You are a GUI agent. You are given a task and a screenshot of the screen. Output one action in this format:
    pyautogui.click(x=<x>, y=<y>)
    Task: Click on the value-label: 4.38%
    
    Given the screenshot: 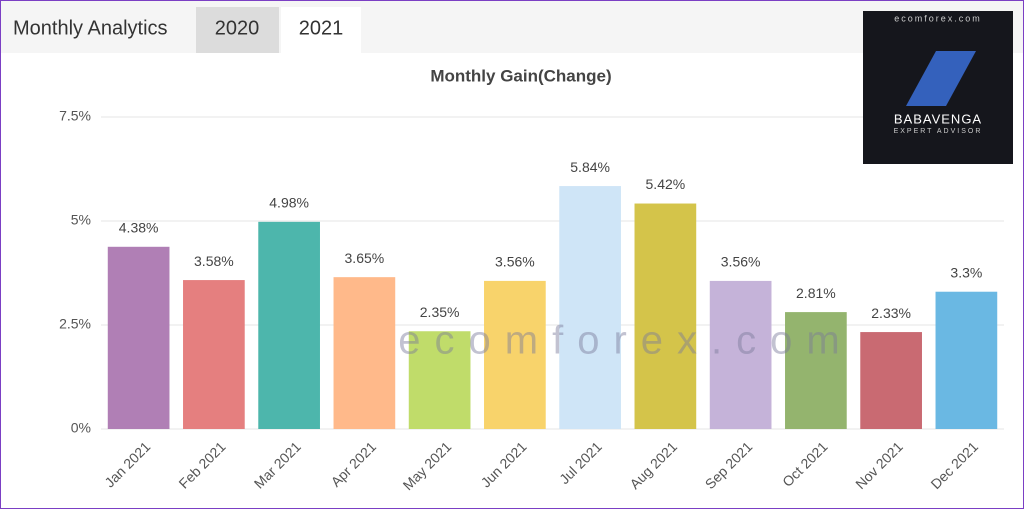 What is the action you would take?
    pyautogui.click(x=139, y=227)
    